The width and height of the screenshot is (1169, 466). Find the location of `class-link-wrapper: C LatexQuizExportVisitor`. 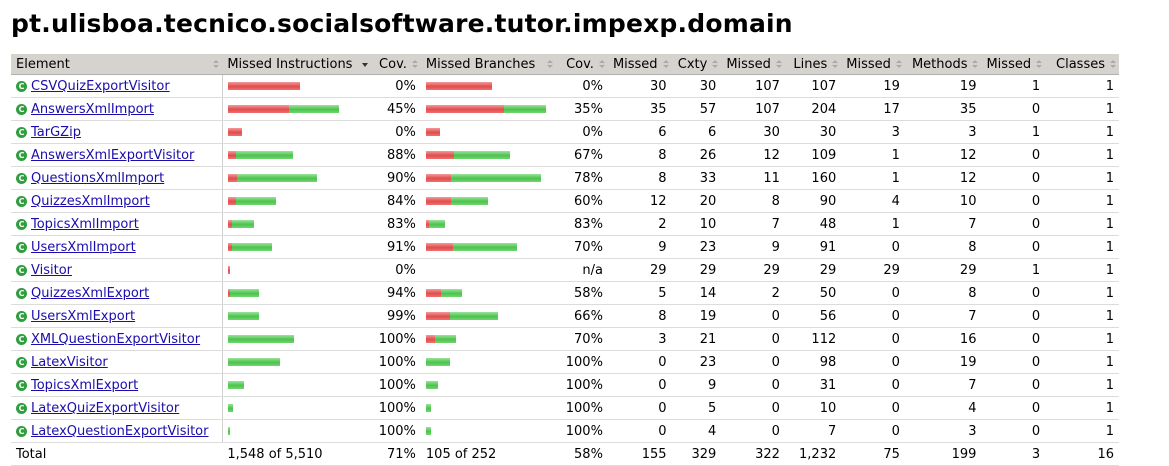

class-link-wrapper: C LatexQuizExportVisitor is located at coordinates (97, 408).